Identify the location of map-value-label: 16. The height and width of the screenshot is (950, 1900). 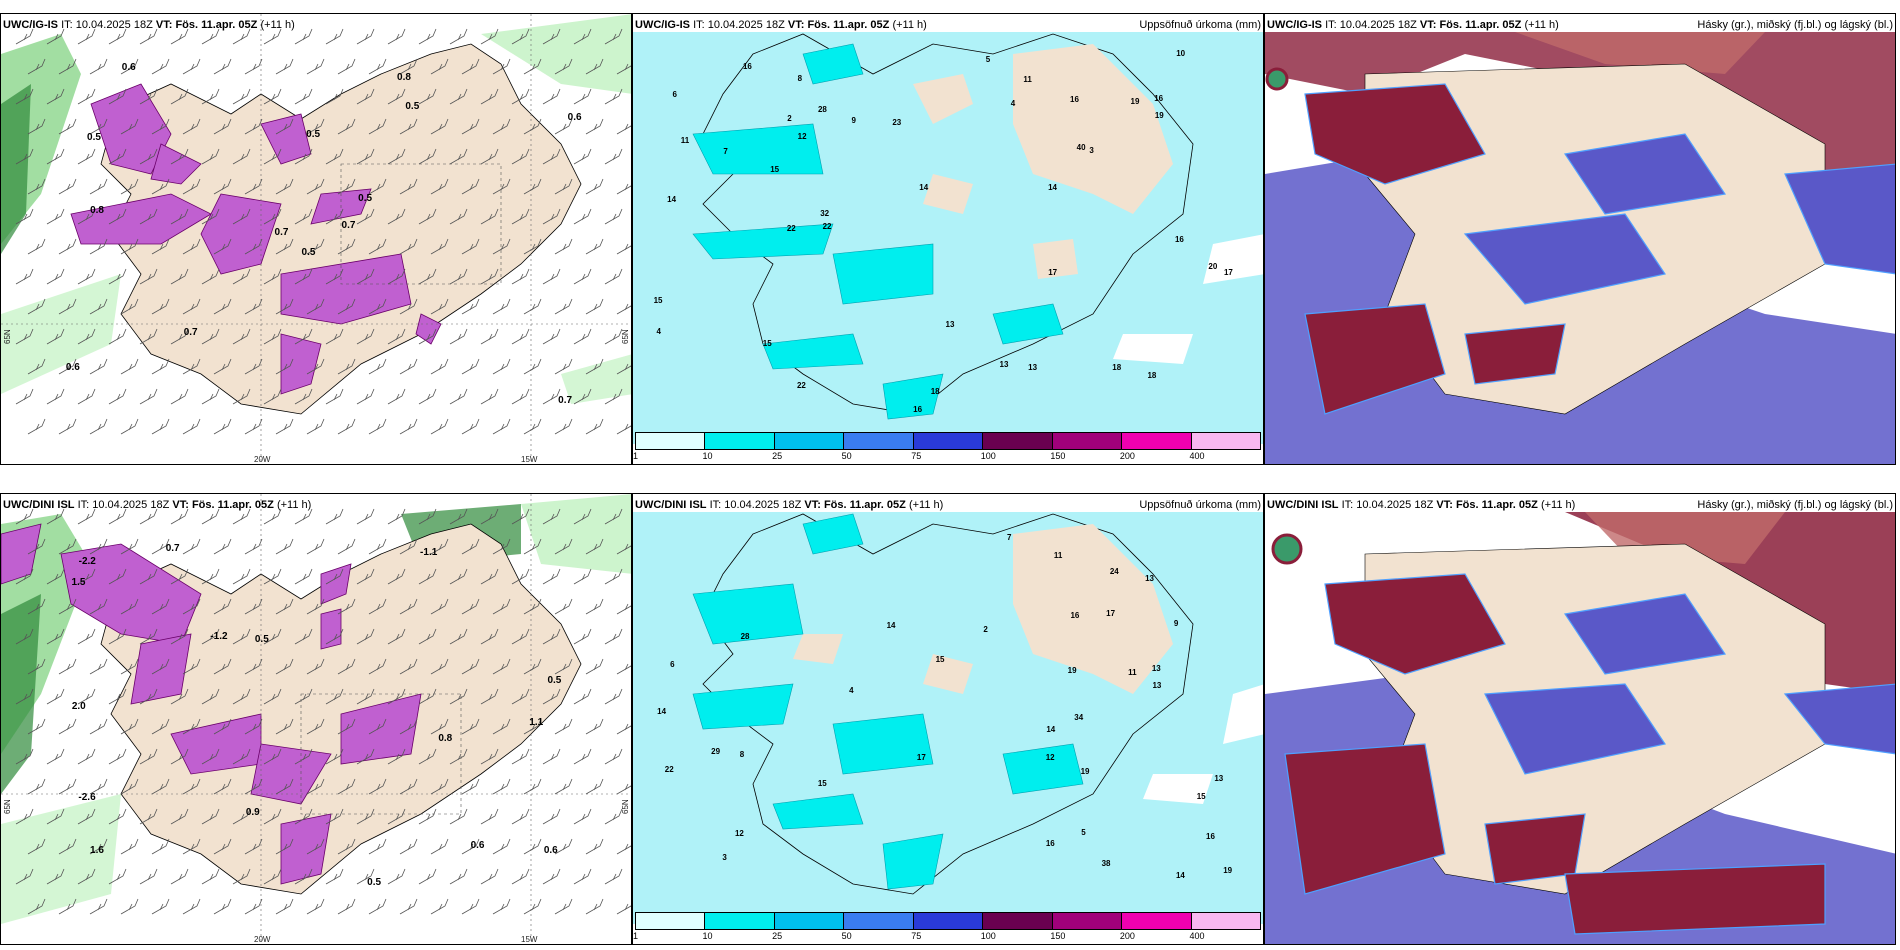
(1075, 616).